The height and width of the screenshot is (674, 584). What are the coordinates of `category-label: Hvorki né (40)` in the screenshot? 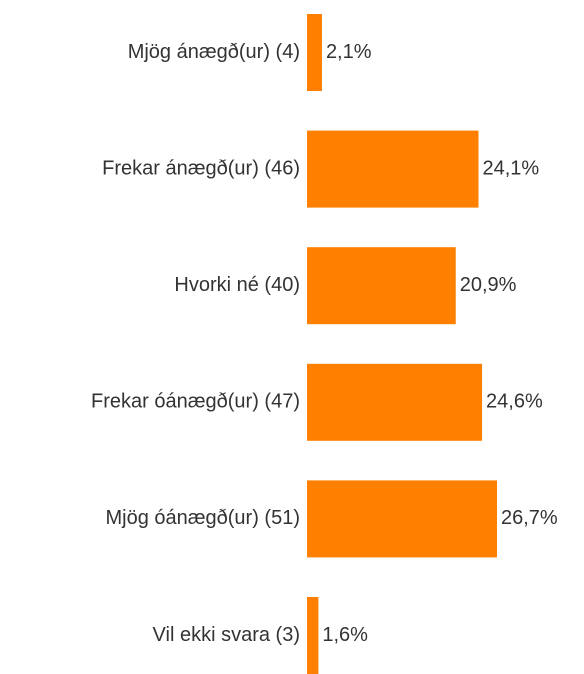 It's located at (237, 285).